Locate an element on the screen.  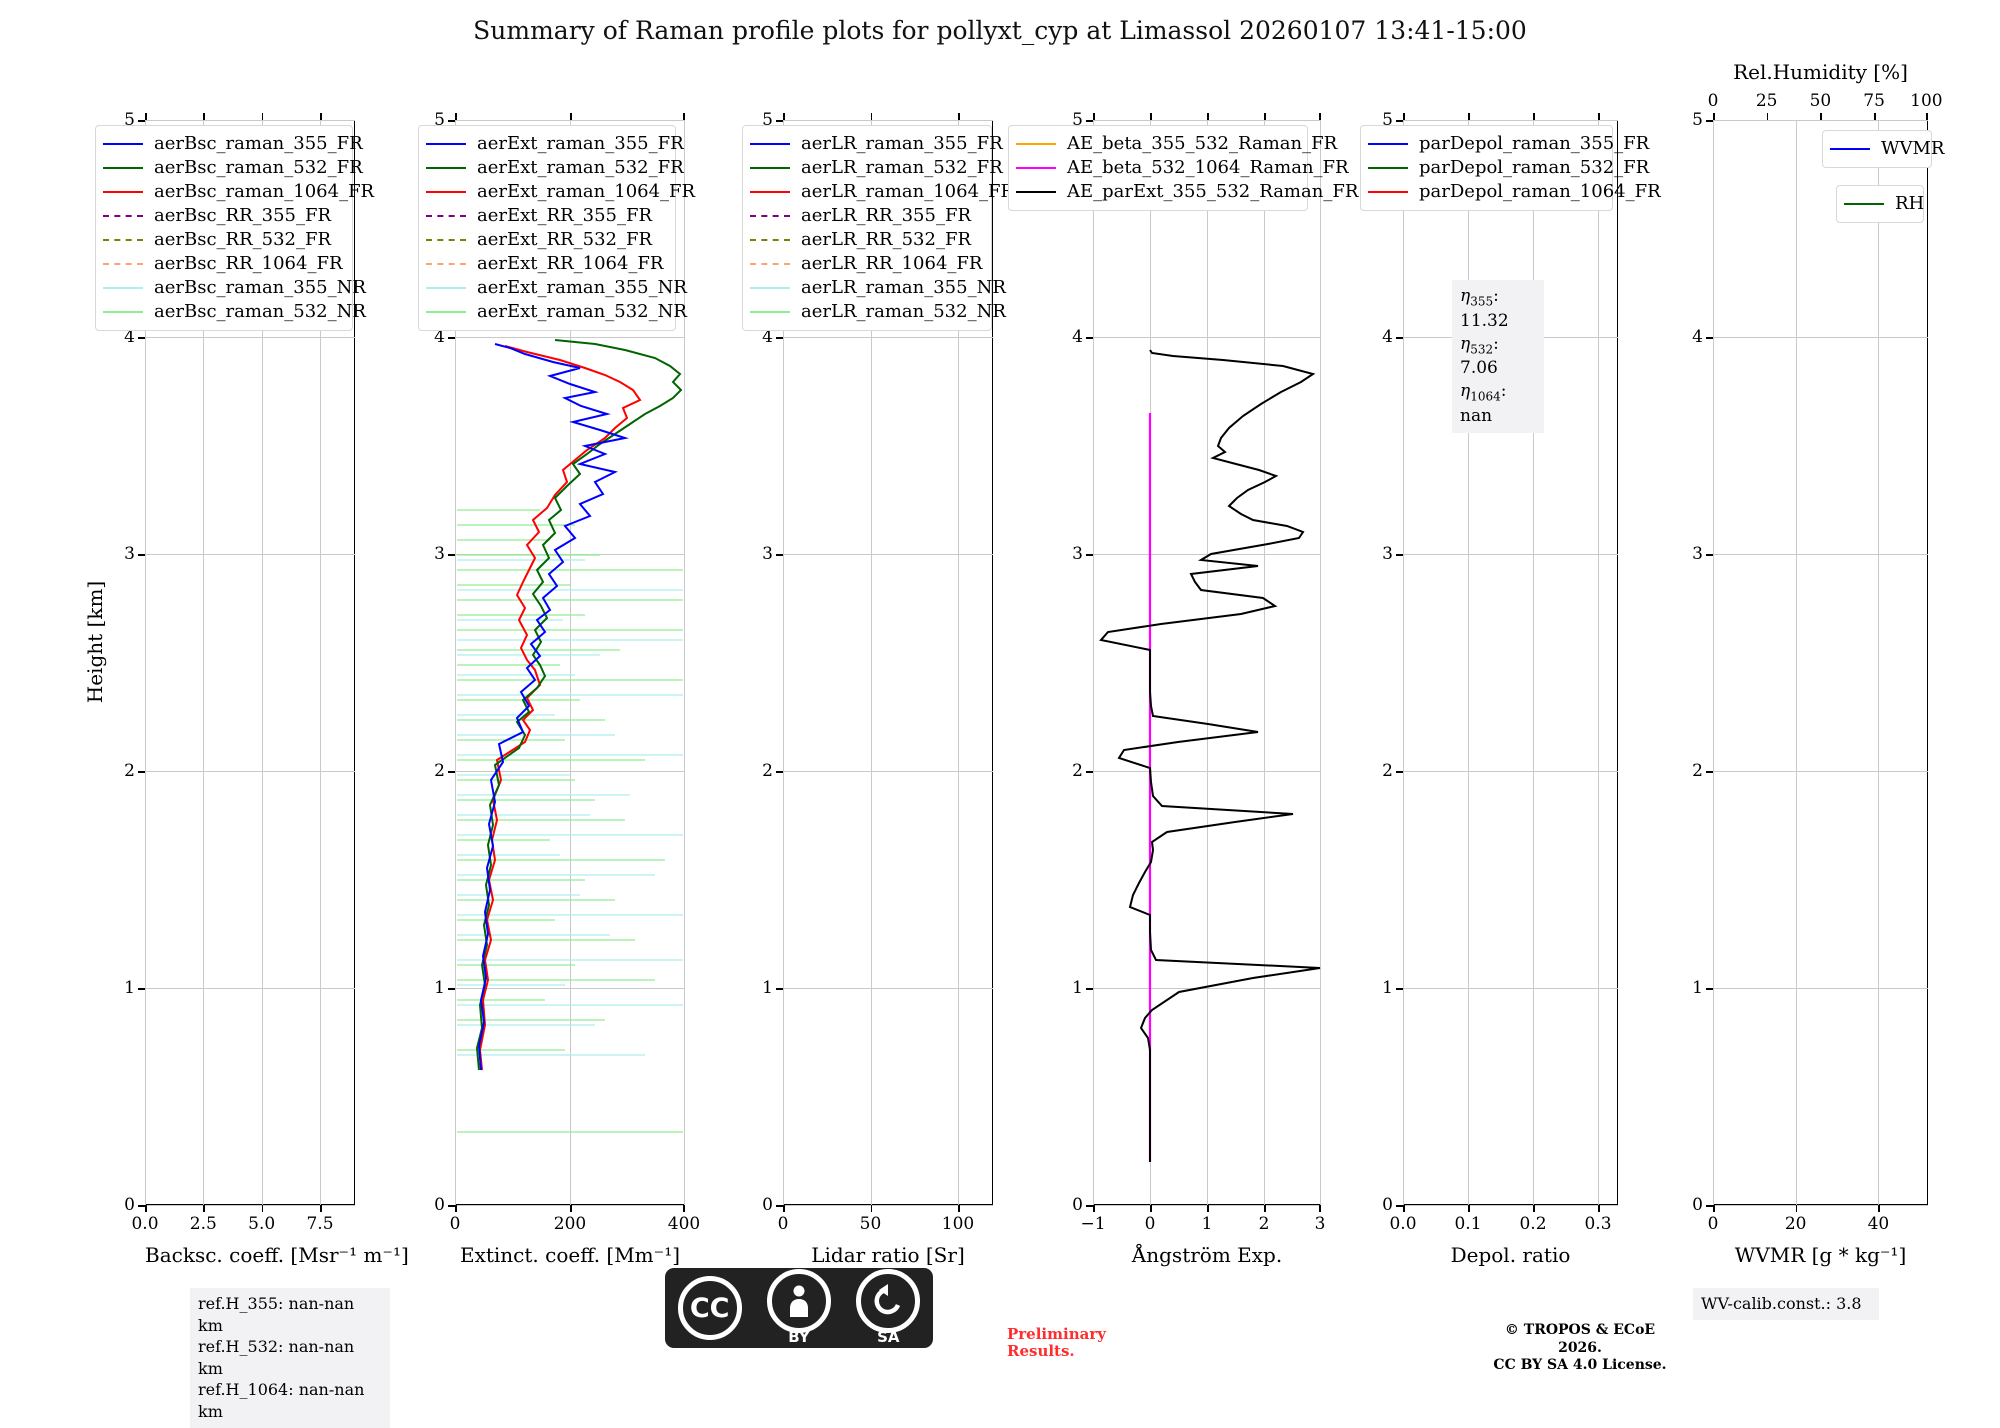
cc-icon: CC is located at coordinates (709, 1308).